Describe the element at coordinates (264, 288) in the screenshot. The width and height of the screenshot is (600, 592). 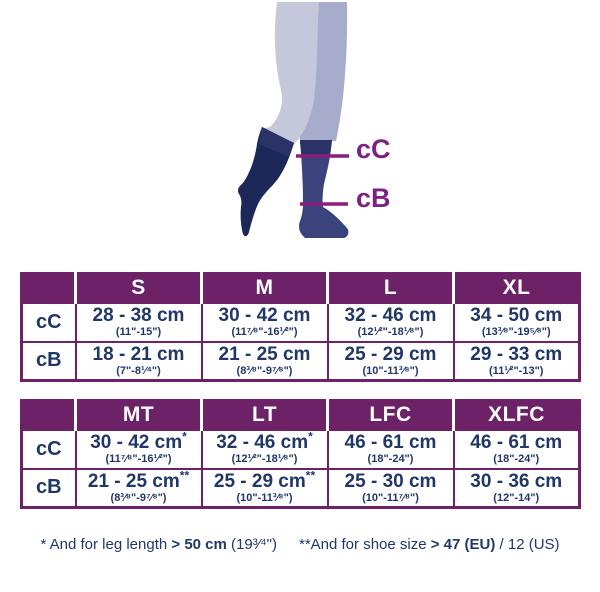
I see `column-header-m: M` at that location.